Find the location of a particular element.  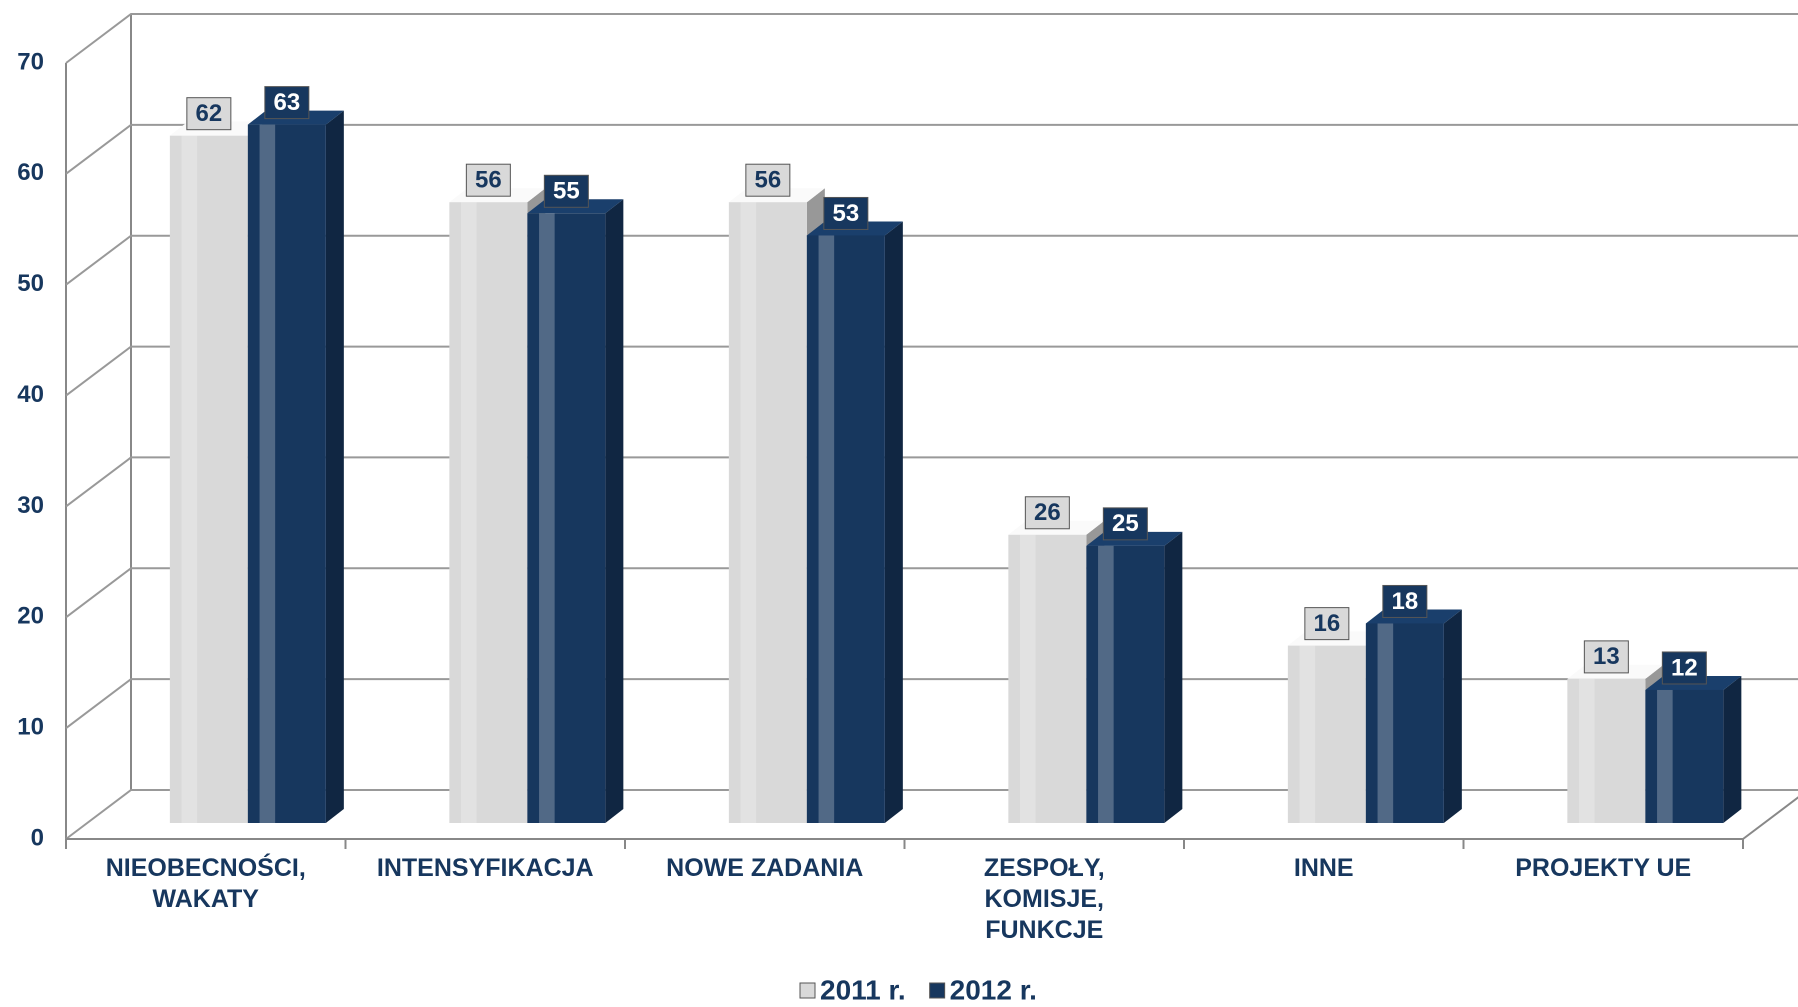

value-label: 13 is located at coordinates (1606, 656).